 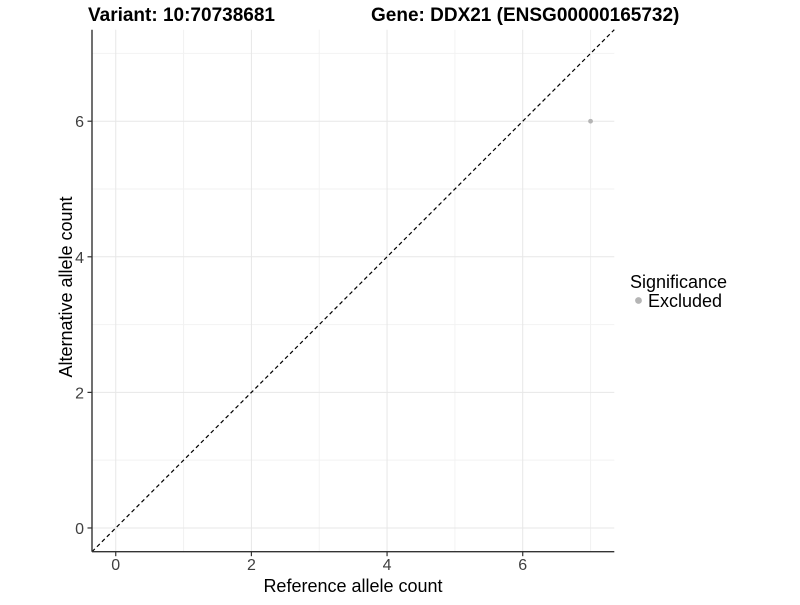 I want to click on legend-title: Significance, so click(x=678, y=282).